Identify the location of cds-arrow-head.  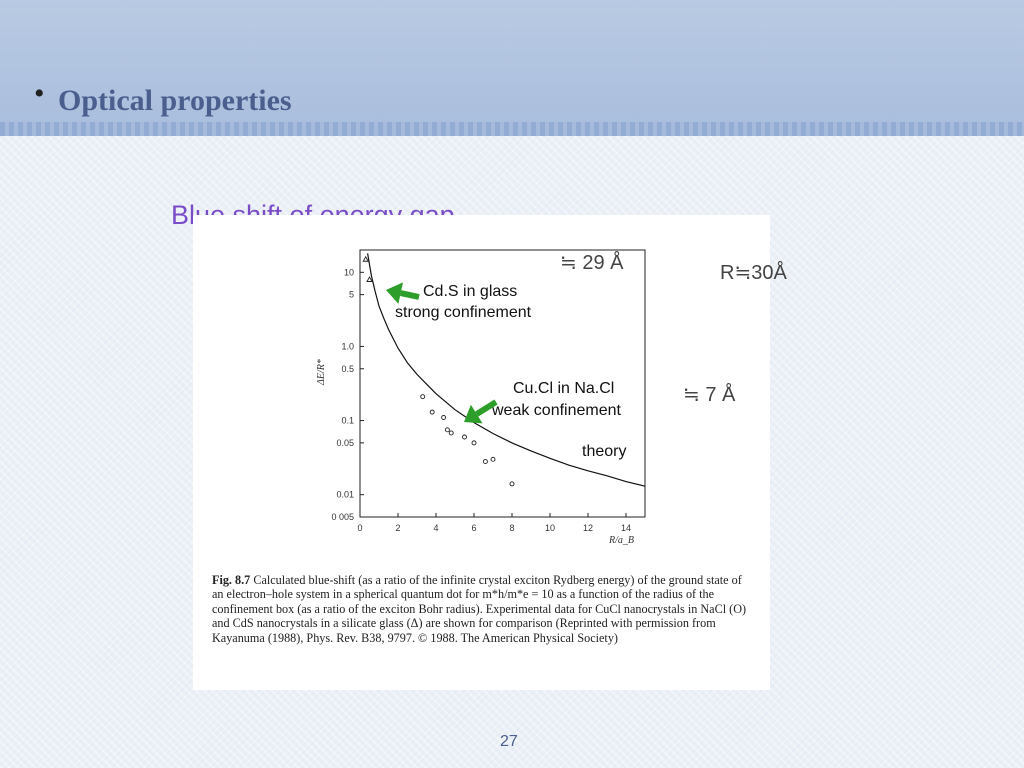
(394, 293).